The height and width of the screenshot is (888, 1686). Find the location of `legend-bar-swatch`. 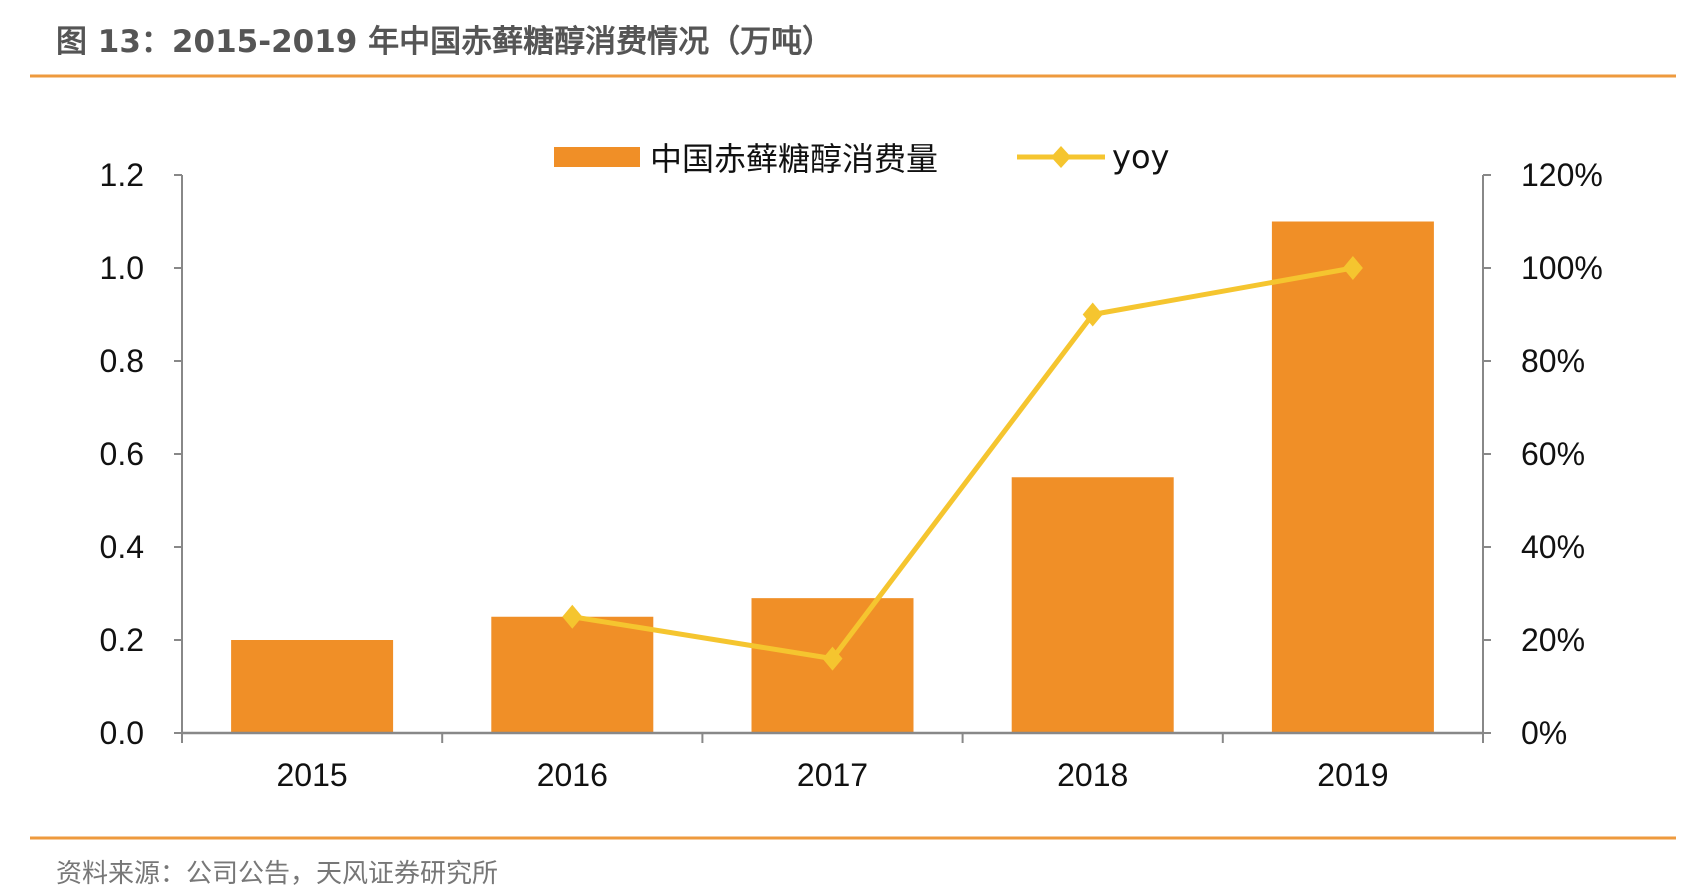

legend-bar-swatch is located at coordinates (597, 157).